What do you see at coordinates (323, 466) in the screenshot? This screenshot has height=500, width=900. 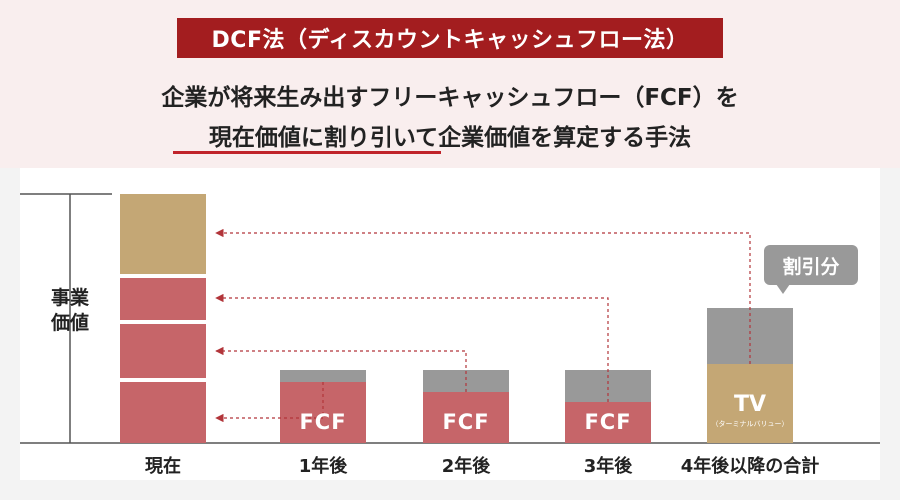 I see `period-label-year1: 1年後` at bounding box center [323, 466].